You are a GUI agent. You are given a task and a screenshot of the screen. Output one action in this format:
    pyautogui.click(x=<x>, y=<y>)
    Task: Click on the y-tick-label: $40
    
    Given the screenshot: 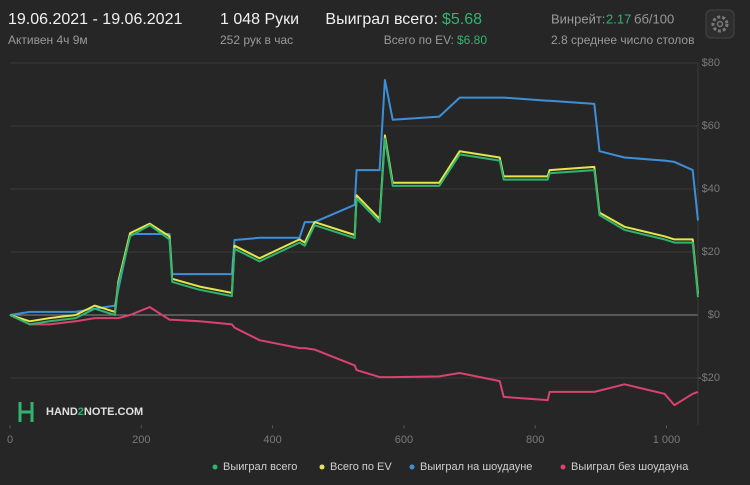 What is the action you would take?
    pyautogui.click(x=711, y=189)
    